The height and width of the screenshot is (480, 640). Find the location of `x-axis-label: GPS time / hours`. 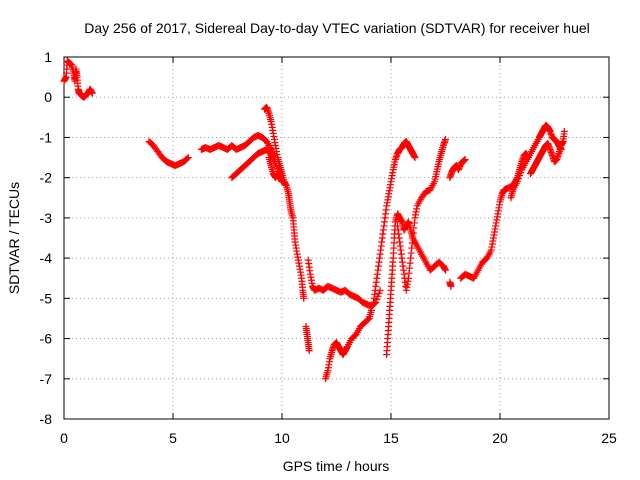

x-axis-label: GPS time / hours is located at coordinates (336, 466).